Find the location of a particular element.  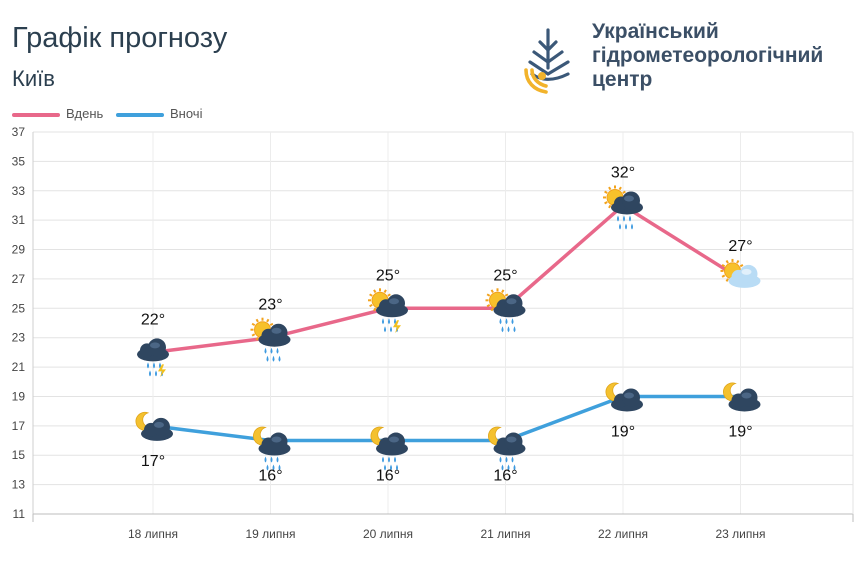

y-tick-label: 33 is located at coordinates (19, 191).